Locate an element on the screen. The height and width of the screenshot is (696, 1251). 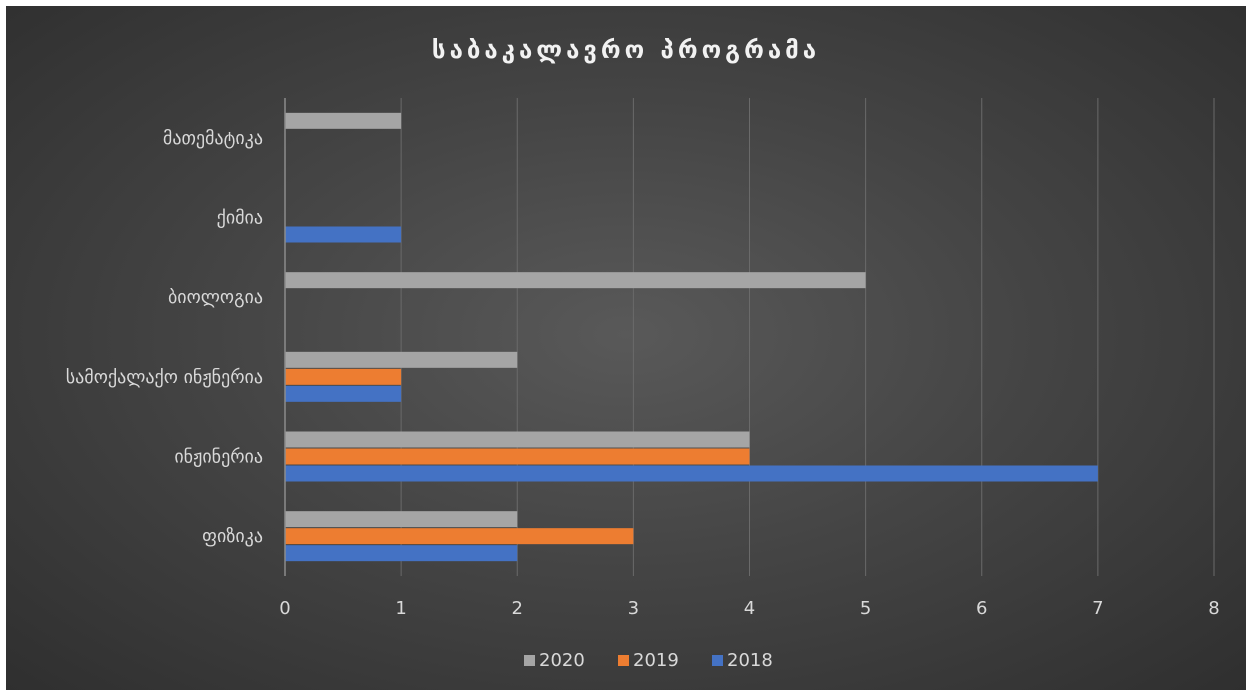
category-label: ბიოლოგია is located at coordinates (215, 297).